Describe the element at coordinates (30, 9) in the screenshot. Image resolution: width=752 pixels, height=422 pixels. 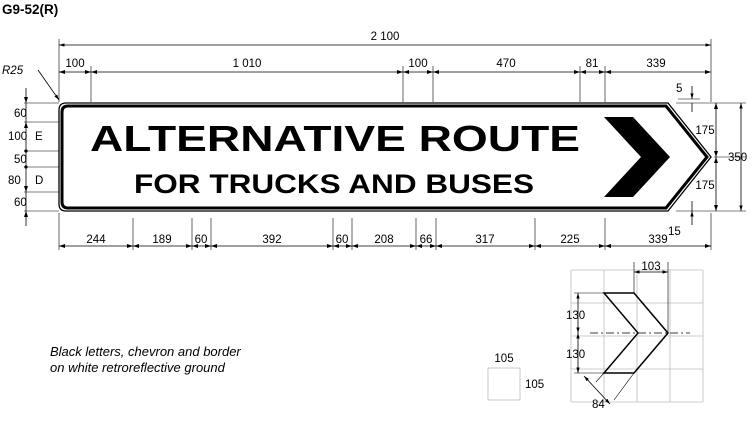
I see `sign-code-title: G9-52(R)` at that location.